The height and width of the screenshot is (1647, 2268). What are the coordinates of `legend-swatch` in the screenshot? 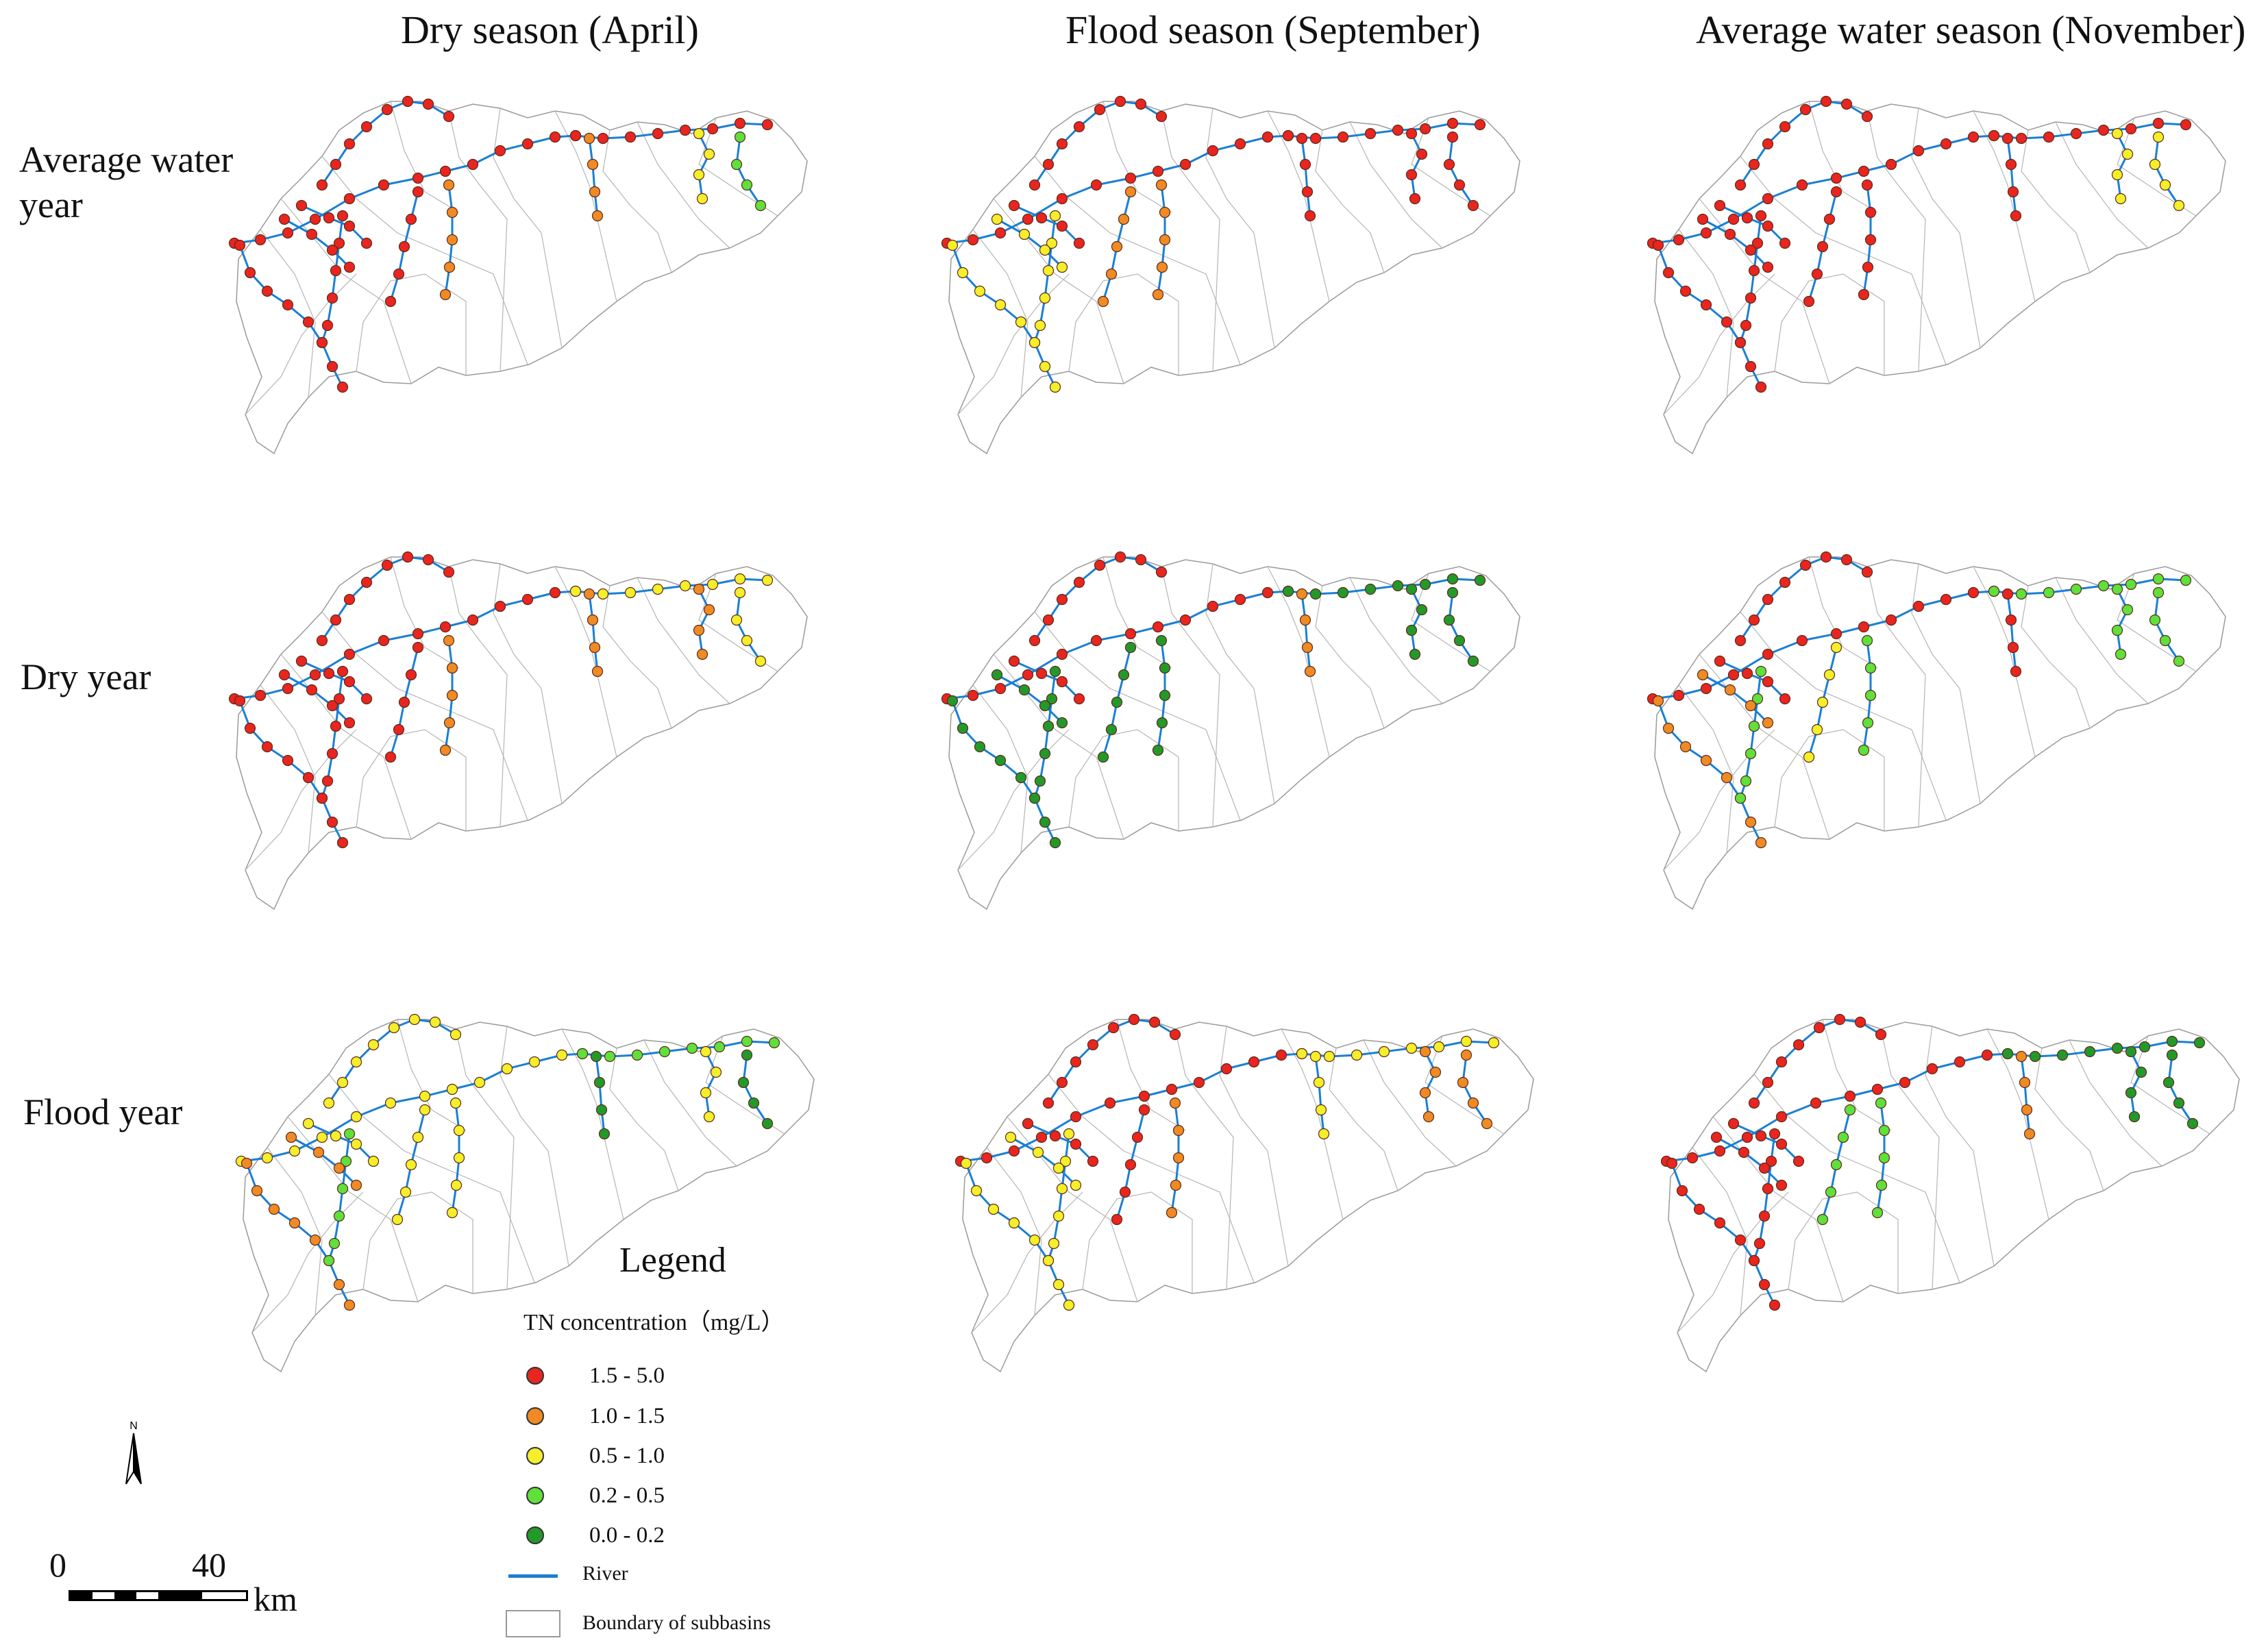 It's located at (535, 1416).